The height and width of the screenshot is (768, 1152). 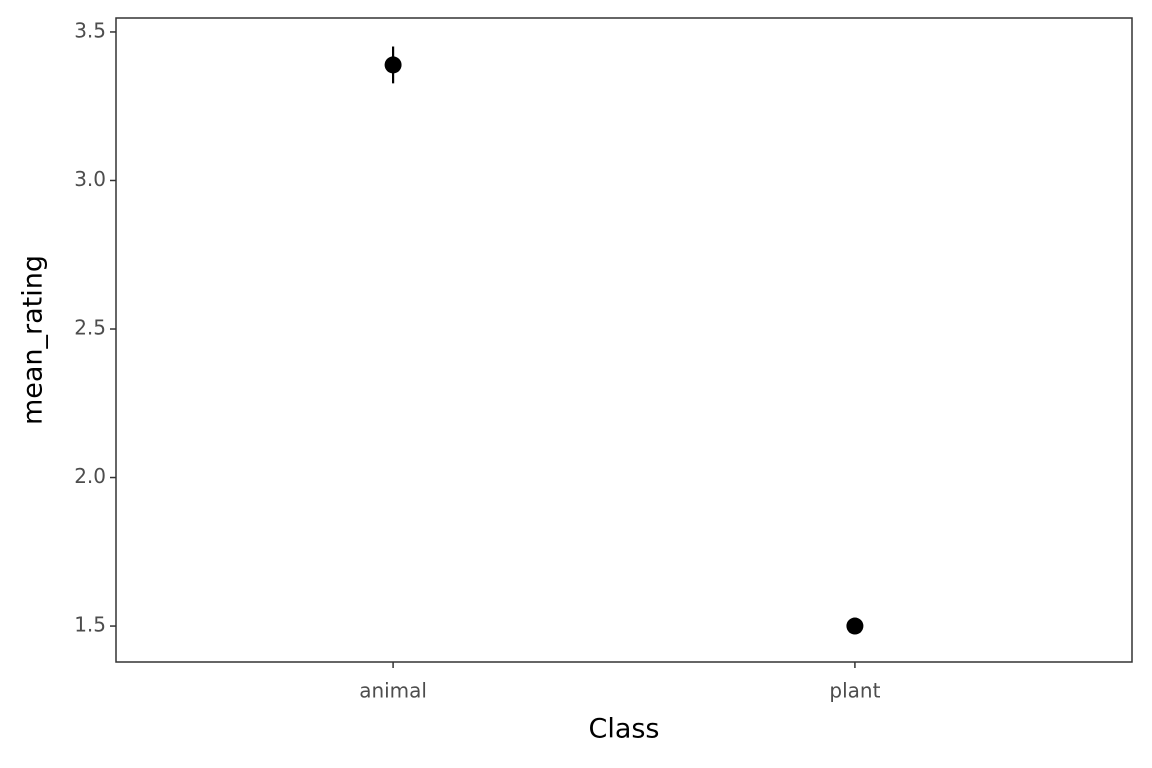 What do you see at coordinates (90, 30) in the screenshot?
I see `y-tick-label: 3.5` at bounding box center [90, 30].